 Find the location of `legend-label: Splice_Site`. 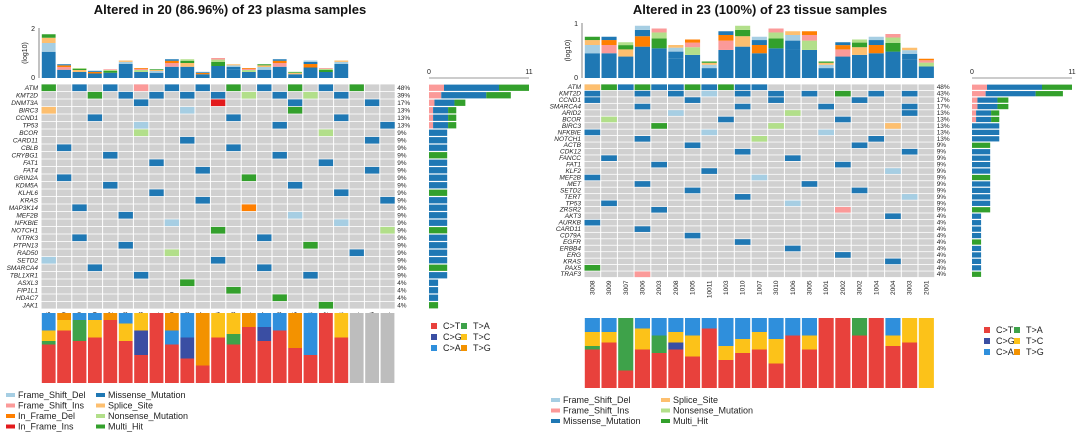

legend-label: Splice_Site is located at coordinates (695, 400).